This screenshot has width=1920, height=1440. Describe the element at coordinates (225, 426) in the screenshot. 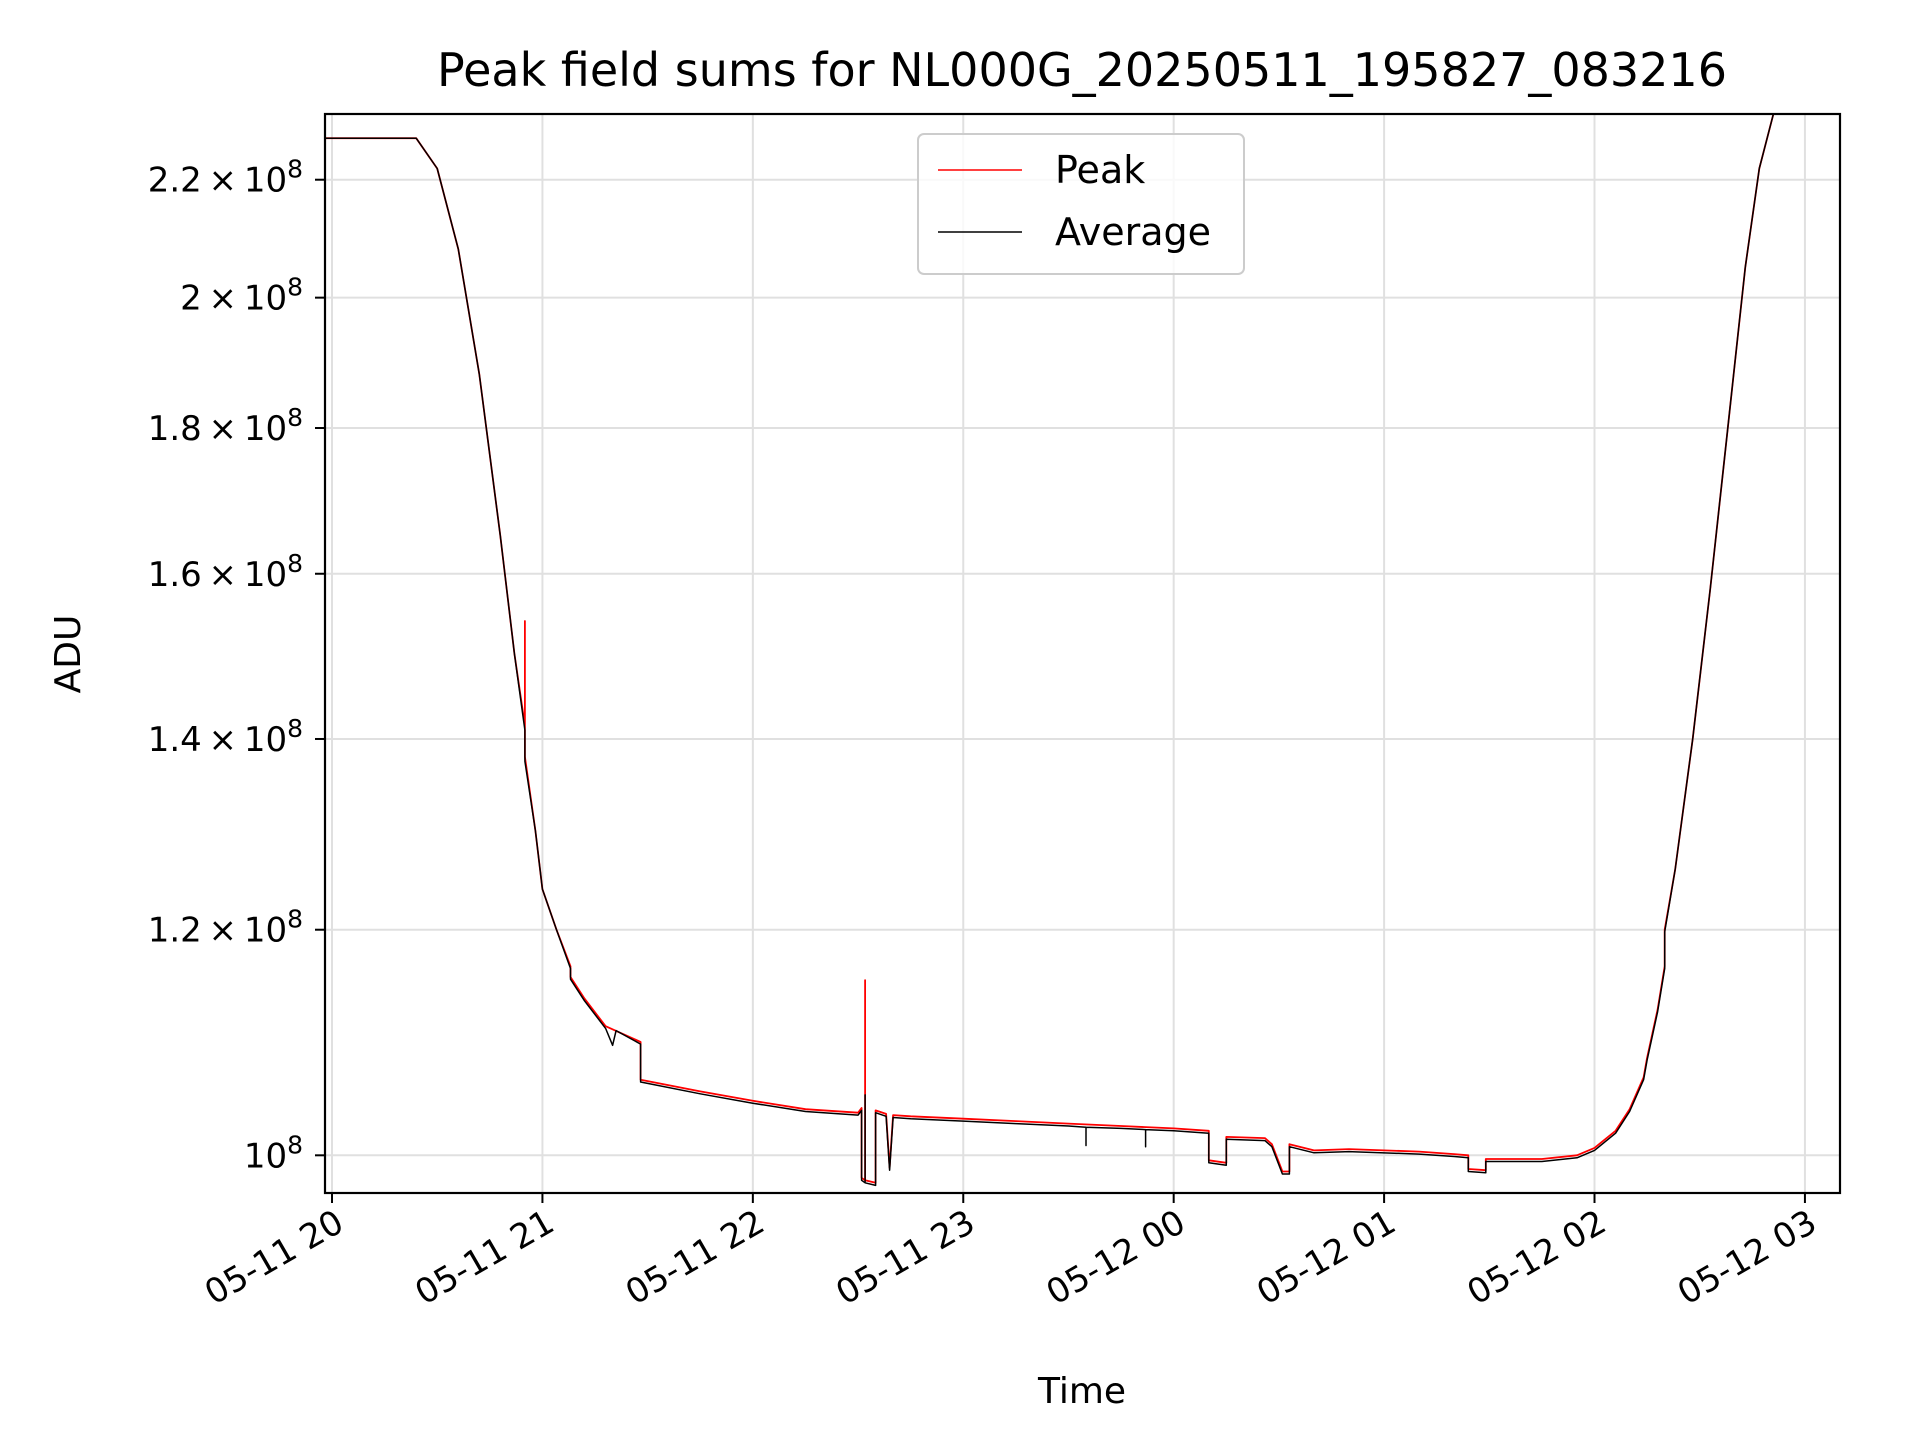

I see `y-tick-label: 1.8 × 108` at that location.